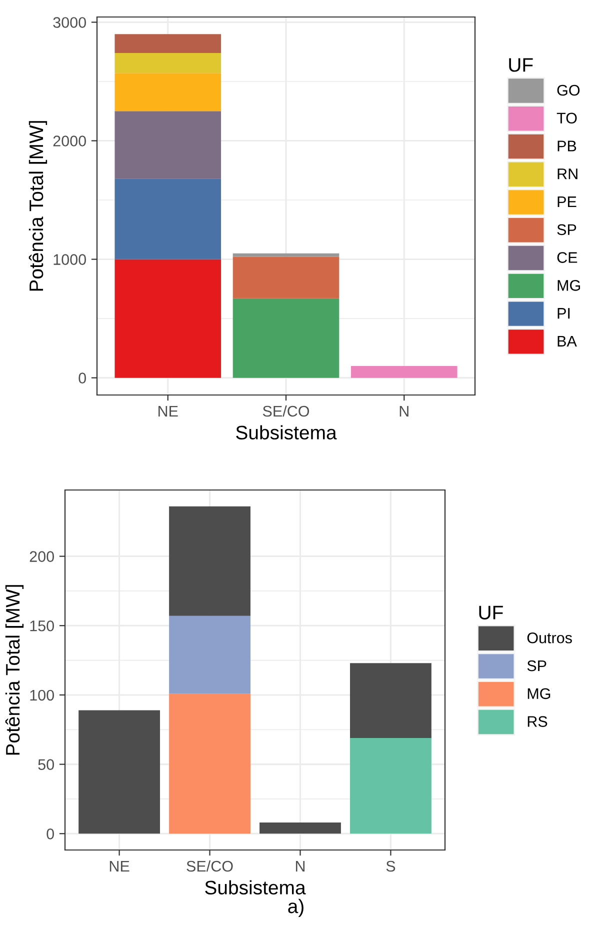 Image resolution: width=592 pixels, height=945 pixels. Describe the element at coordinates (296, 908) in the screenshot. I see `text: a)` at that location.